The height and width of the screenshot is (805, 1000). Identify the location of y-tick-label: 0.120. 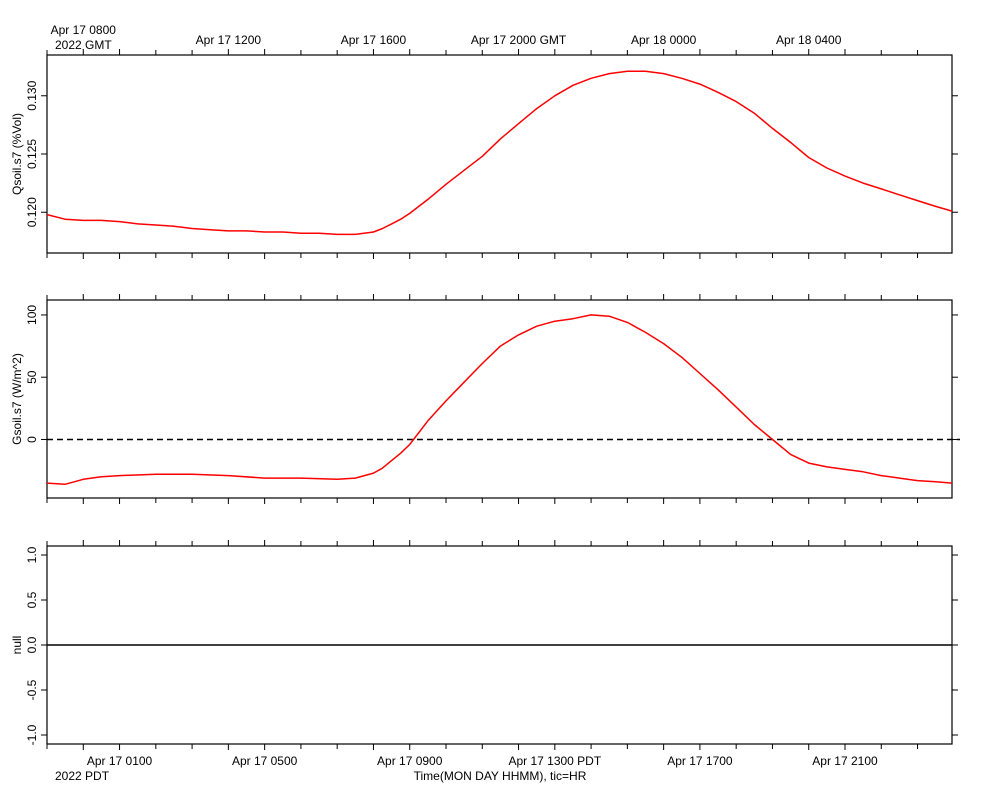
(32, 212).